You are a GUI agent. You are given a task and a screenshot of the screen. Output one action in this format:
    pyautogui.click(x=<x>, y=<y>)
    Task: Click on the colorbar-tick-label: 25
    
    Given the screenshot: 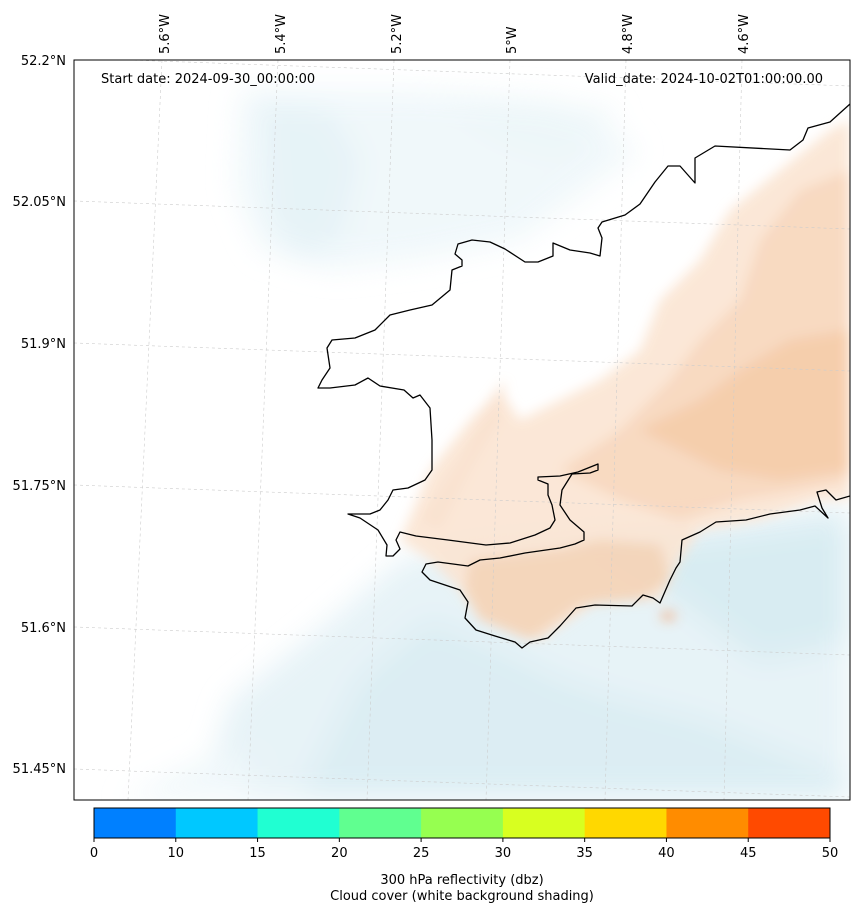 What is the action you would take?
    pyautogui.click(x=421, y=853)
    